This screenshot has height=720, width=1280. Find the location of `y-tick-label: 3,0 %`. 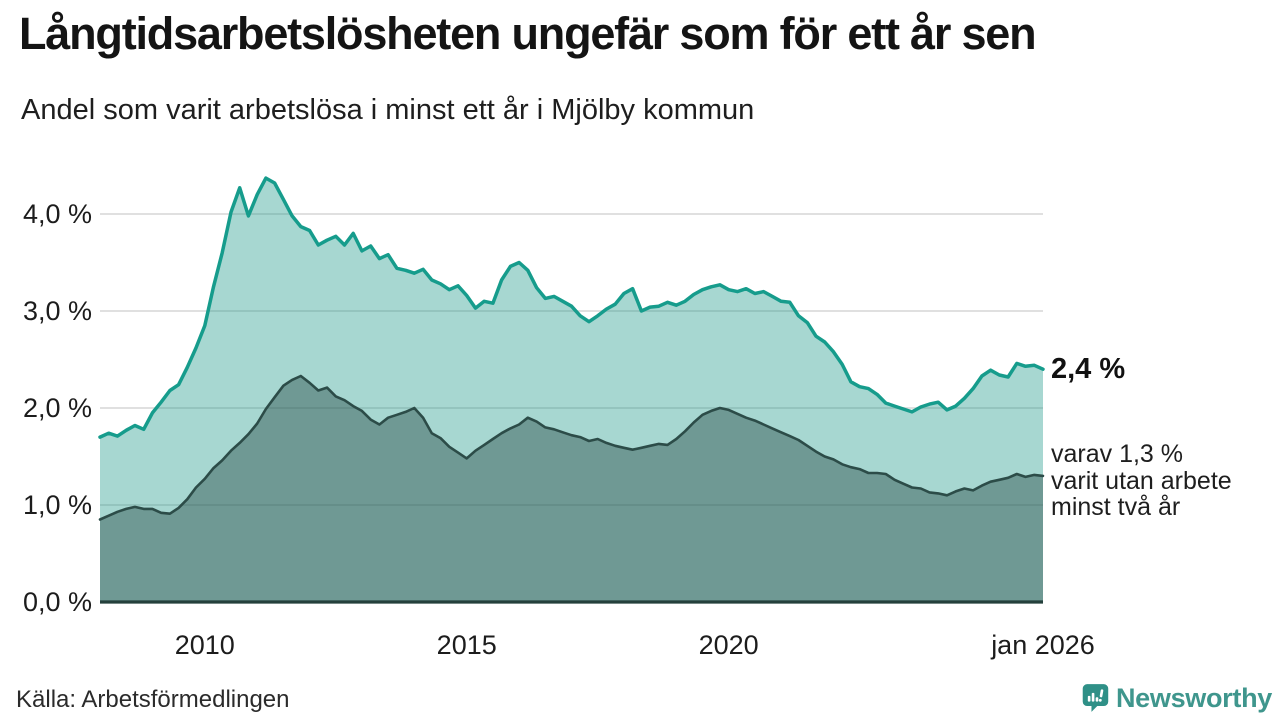

y-tick-label: 3,0 % is located at coordinates (57, 311).